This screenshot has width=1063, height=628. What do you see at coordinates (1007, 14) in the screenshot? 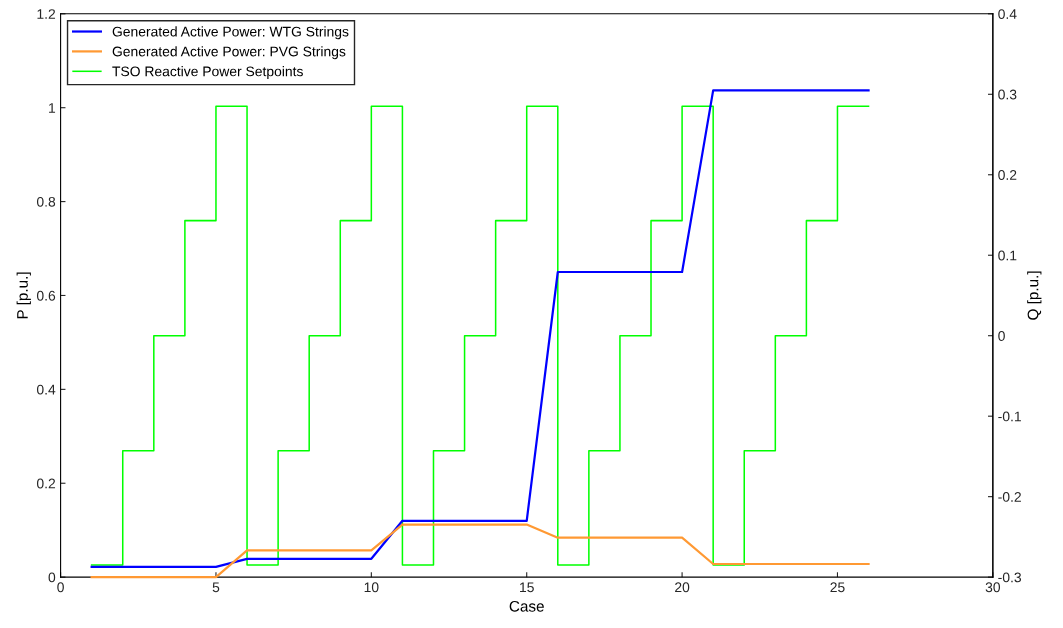
I see `y2-tick-label: 0.4` at bounding box center [1007, 14].